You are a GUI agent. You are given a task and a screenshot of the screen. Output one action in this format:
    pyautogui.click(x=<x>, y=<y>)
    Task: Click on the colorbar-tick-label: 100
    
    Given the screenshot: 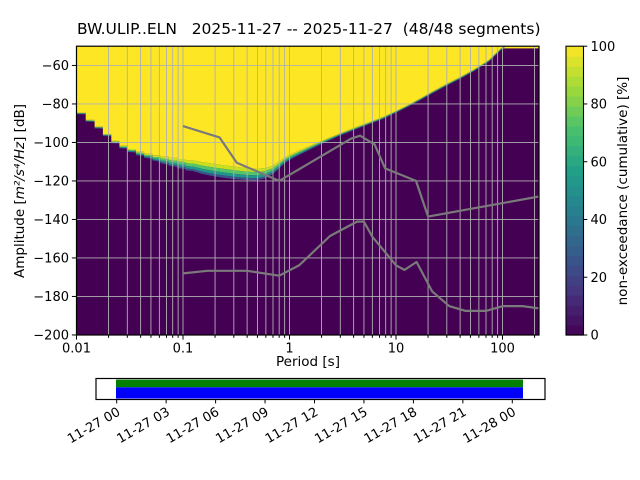 What is the action you would take?
    pyautogui.click(x=603, y=47)
    